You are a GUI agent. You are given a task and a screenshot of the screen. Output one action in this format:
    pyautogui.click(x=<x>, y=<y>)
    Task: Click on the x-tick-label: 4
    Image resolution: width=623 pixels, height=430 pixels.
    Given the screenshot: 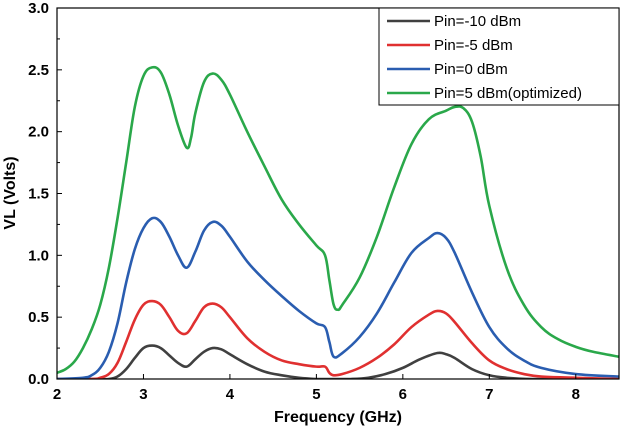 What is the action you would take?
    pyautogui.click(x=230, y=394)
    